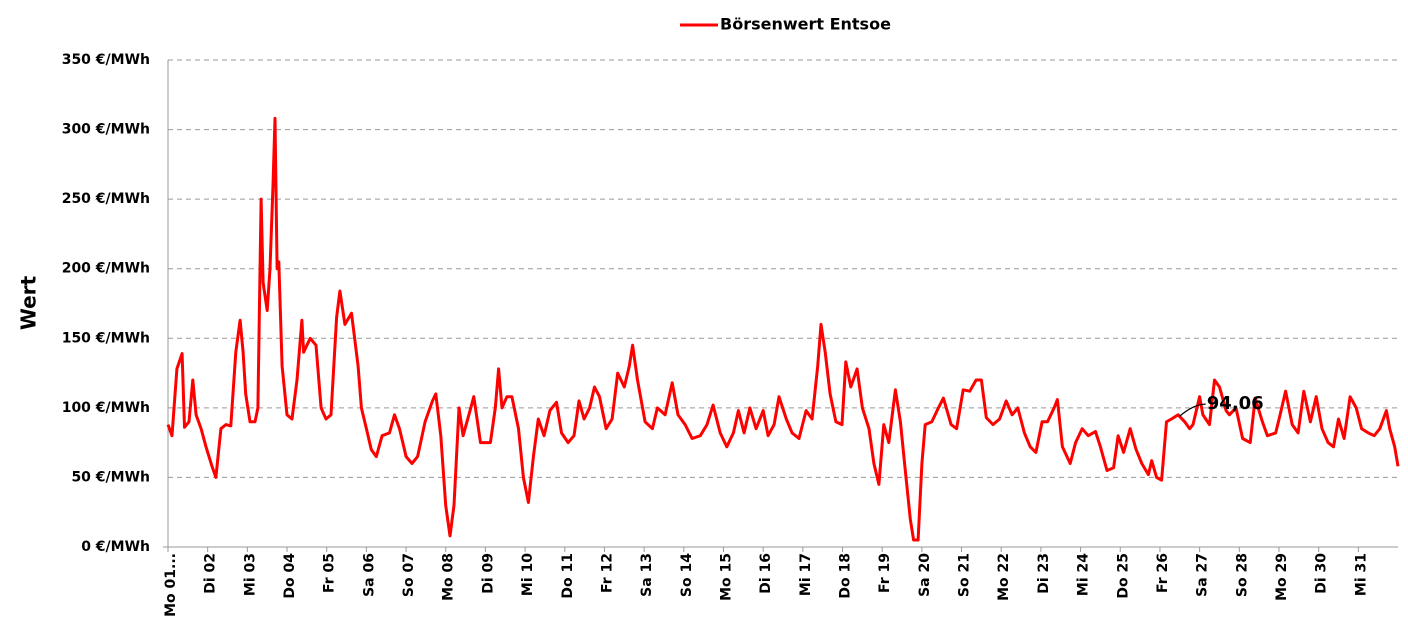  Describe the element at coordinates (1084, 574) in the screenshot. I see `x-tick-label: Mi 24` at that location.